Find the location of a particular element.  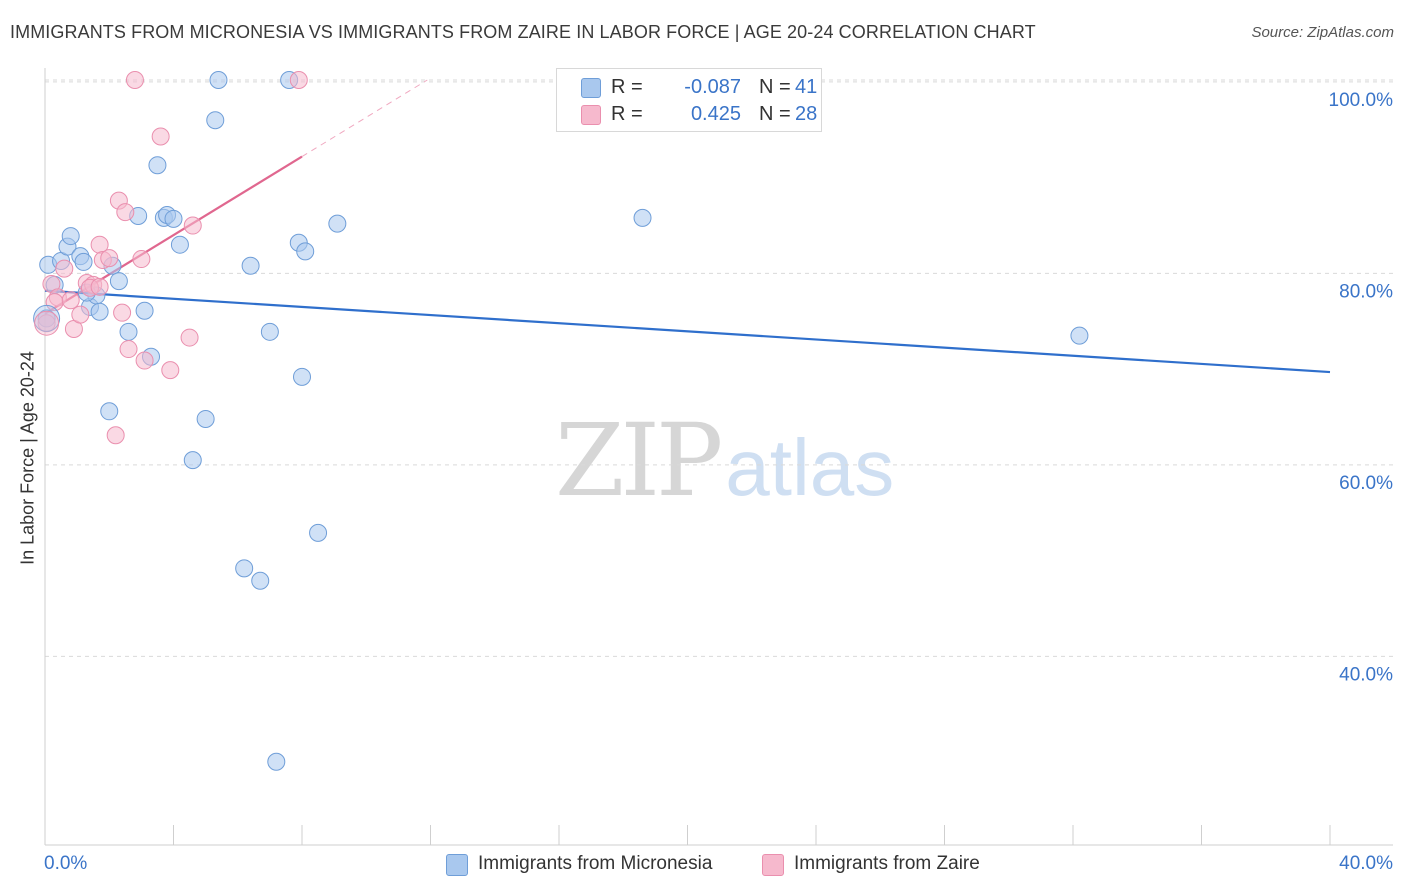

legend-r-value: -0.087 is located at coordinates (712, 87).